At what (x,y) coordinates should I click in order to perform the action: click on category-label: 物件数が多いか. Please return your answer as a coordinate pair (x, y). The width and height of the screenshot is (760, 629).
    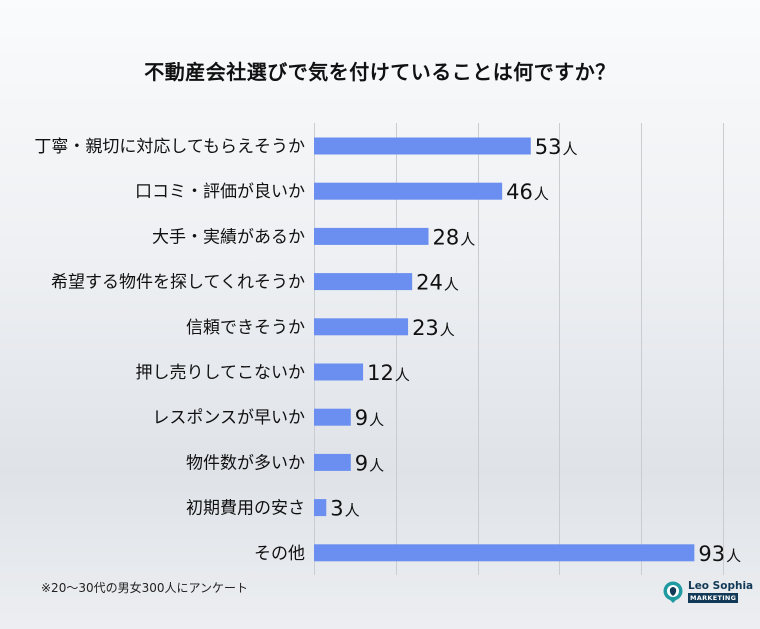
    Looking at the image, I should click on (245, 463).